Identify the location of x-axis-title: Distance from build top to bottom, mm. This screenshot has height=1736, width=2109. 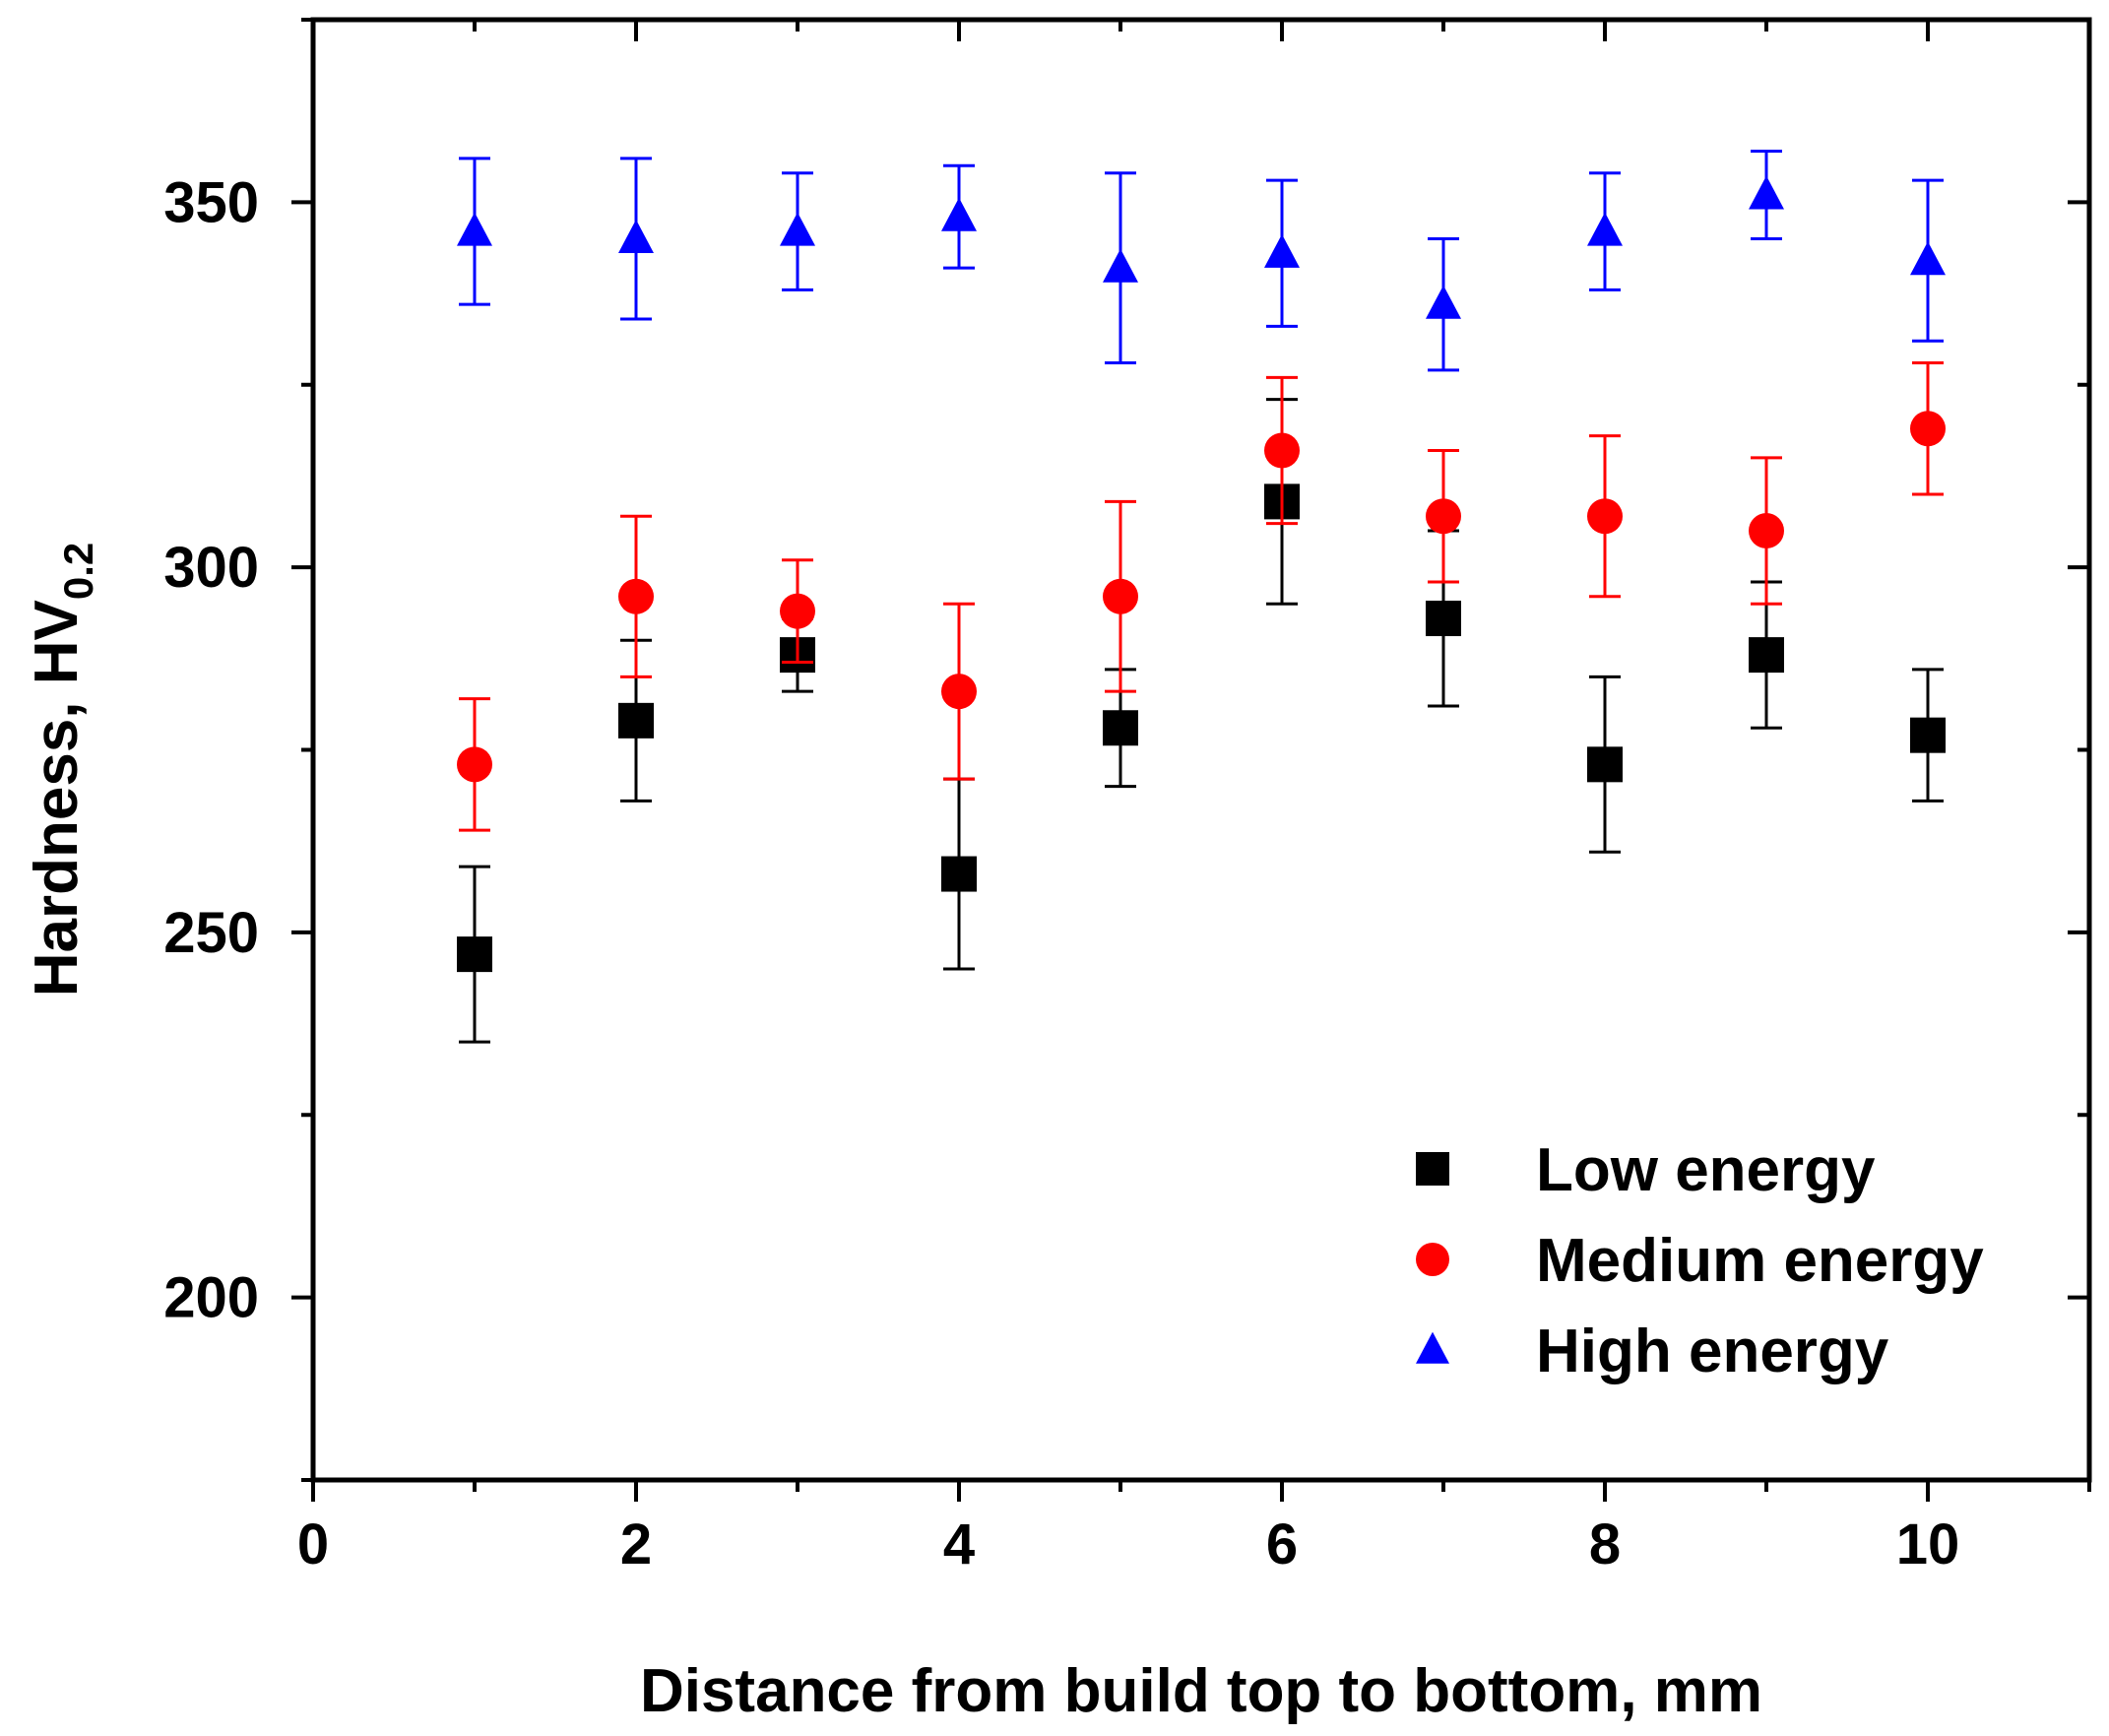
(1201, 1691).